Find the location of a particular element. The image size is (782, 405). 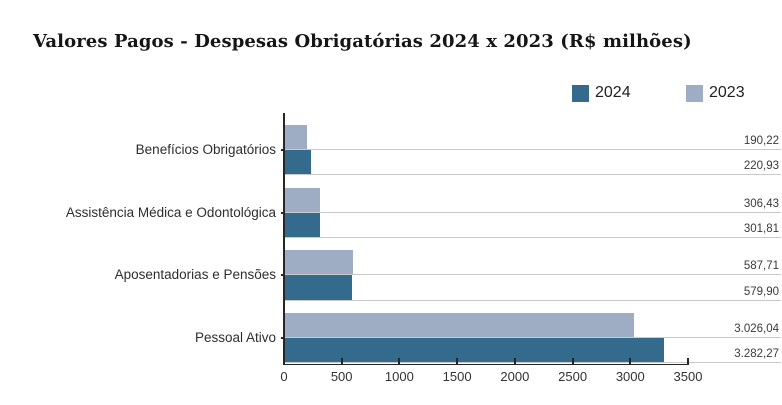

value-label-2024-assistencia-medica-e-odontologica: 301,81 is located at coordinates (761, 228).